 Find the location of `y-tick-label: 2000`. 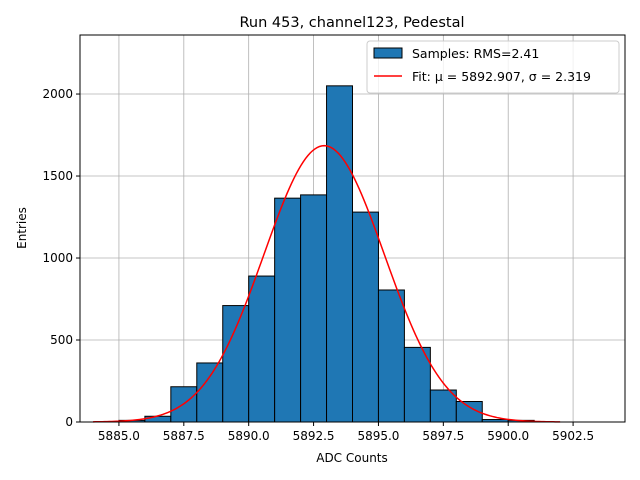

y-tick-label: 2000 is located at coordinates (57, 94).